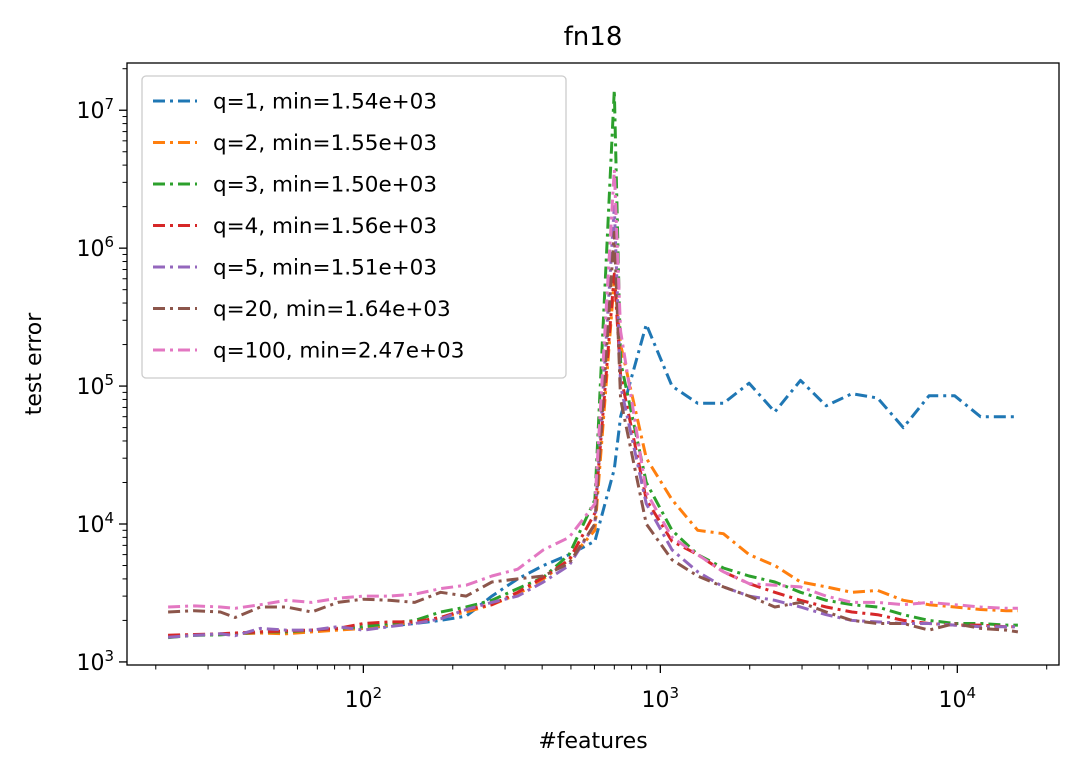 The width and height of the screenshot is (1077, 780). I want to click on x-axis-ticks: 10² 10³ 10⁴, so click(601, 689).